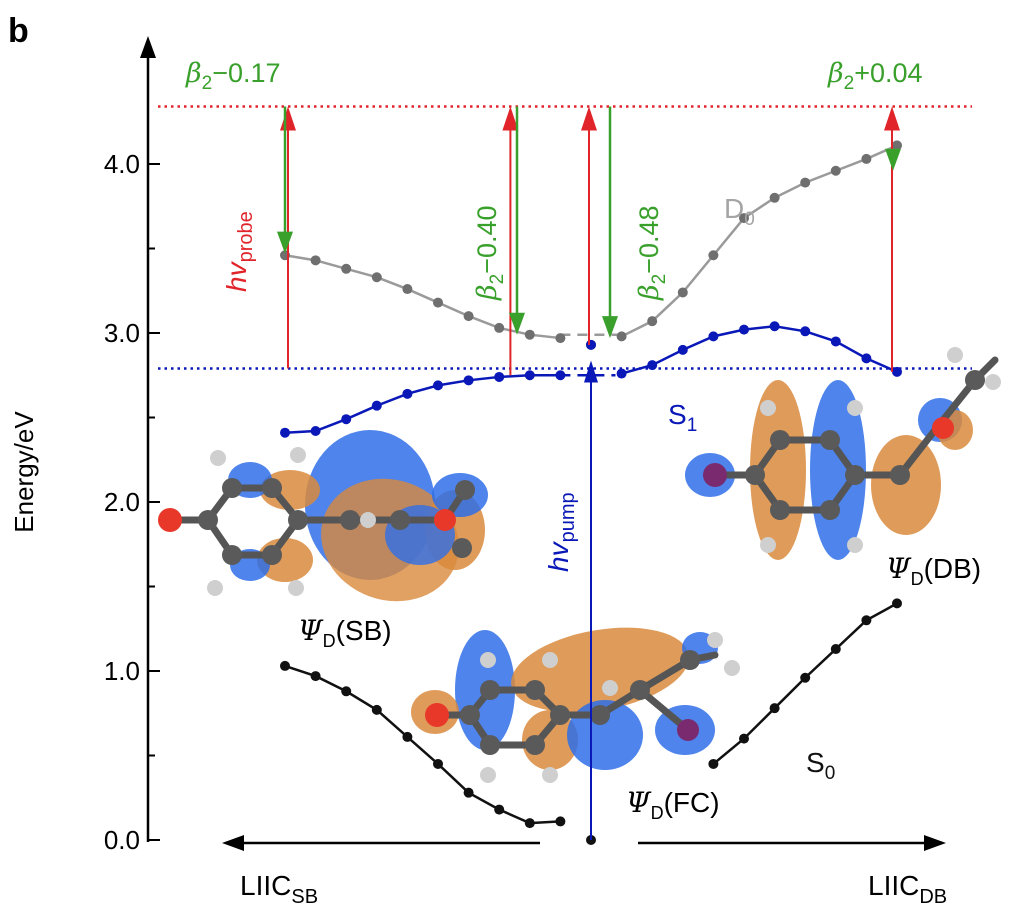  Describe the element at coordinates (673, 804) in the screenshot. I see `psi-fc-label: ΨD(FC)` at that location.